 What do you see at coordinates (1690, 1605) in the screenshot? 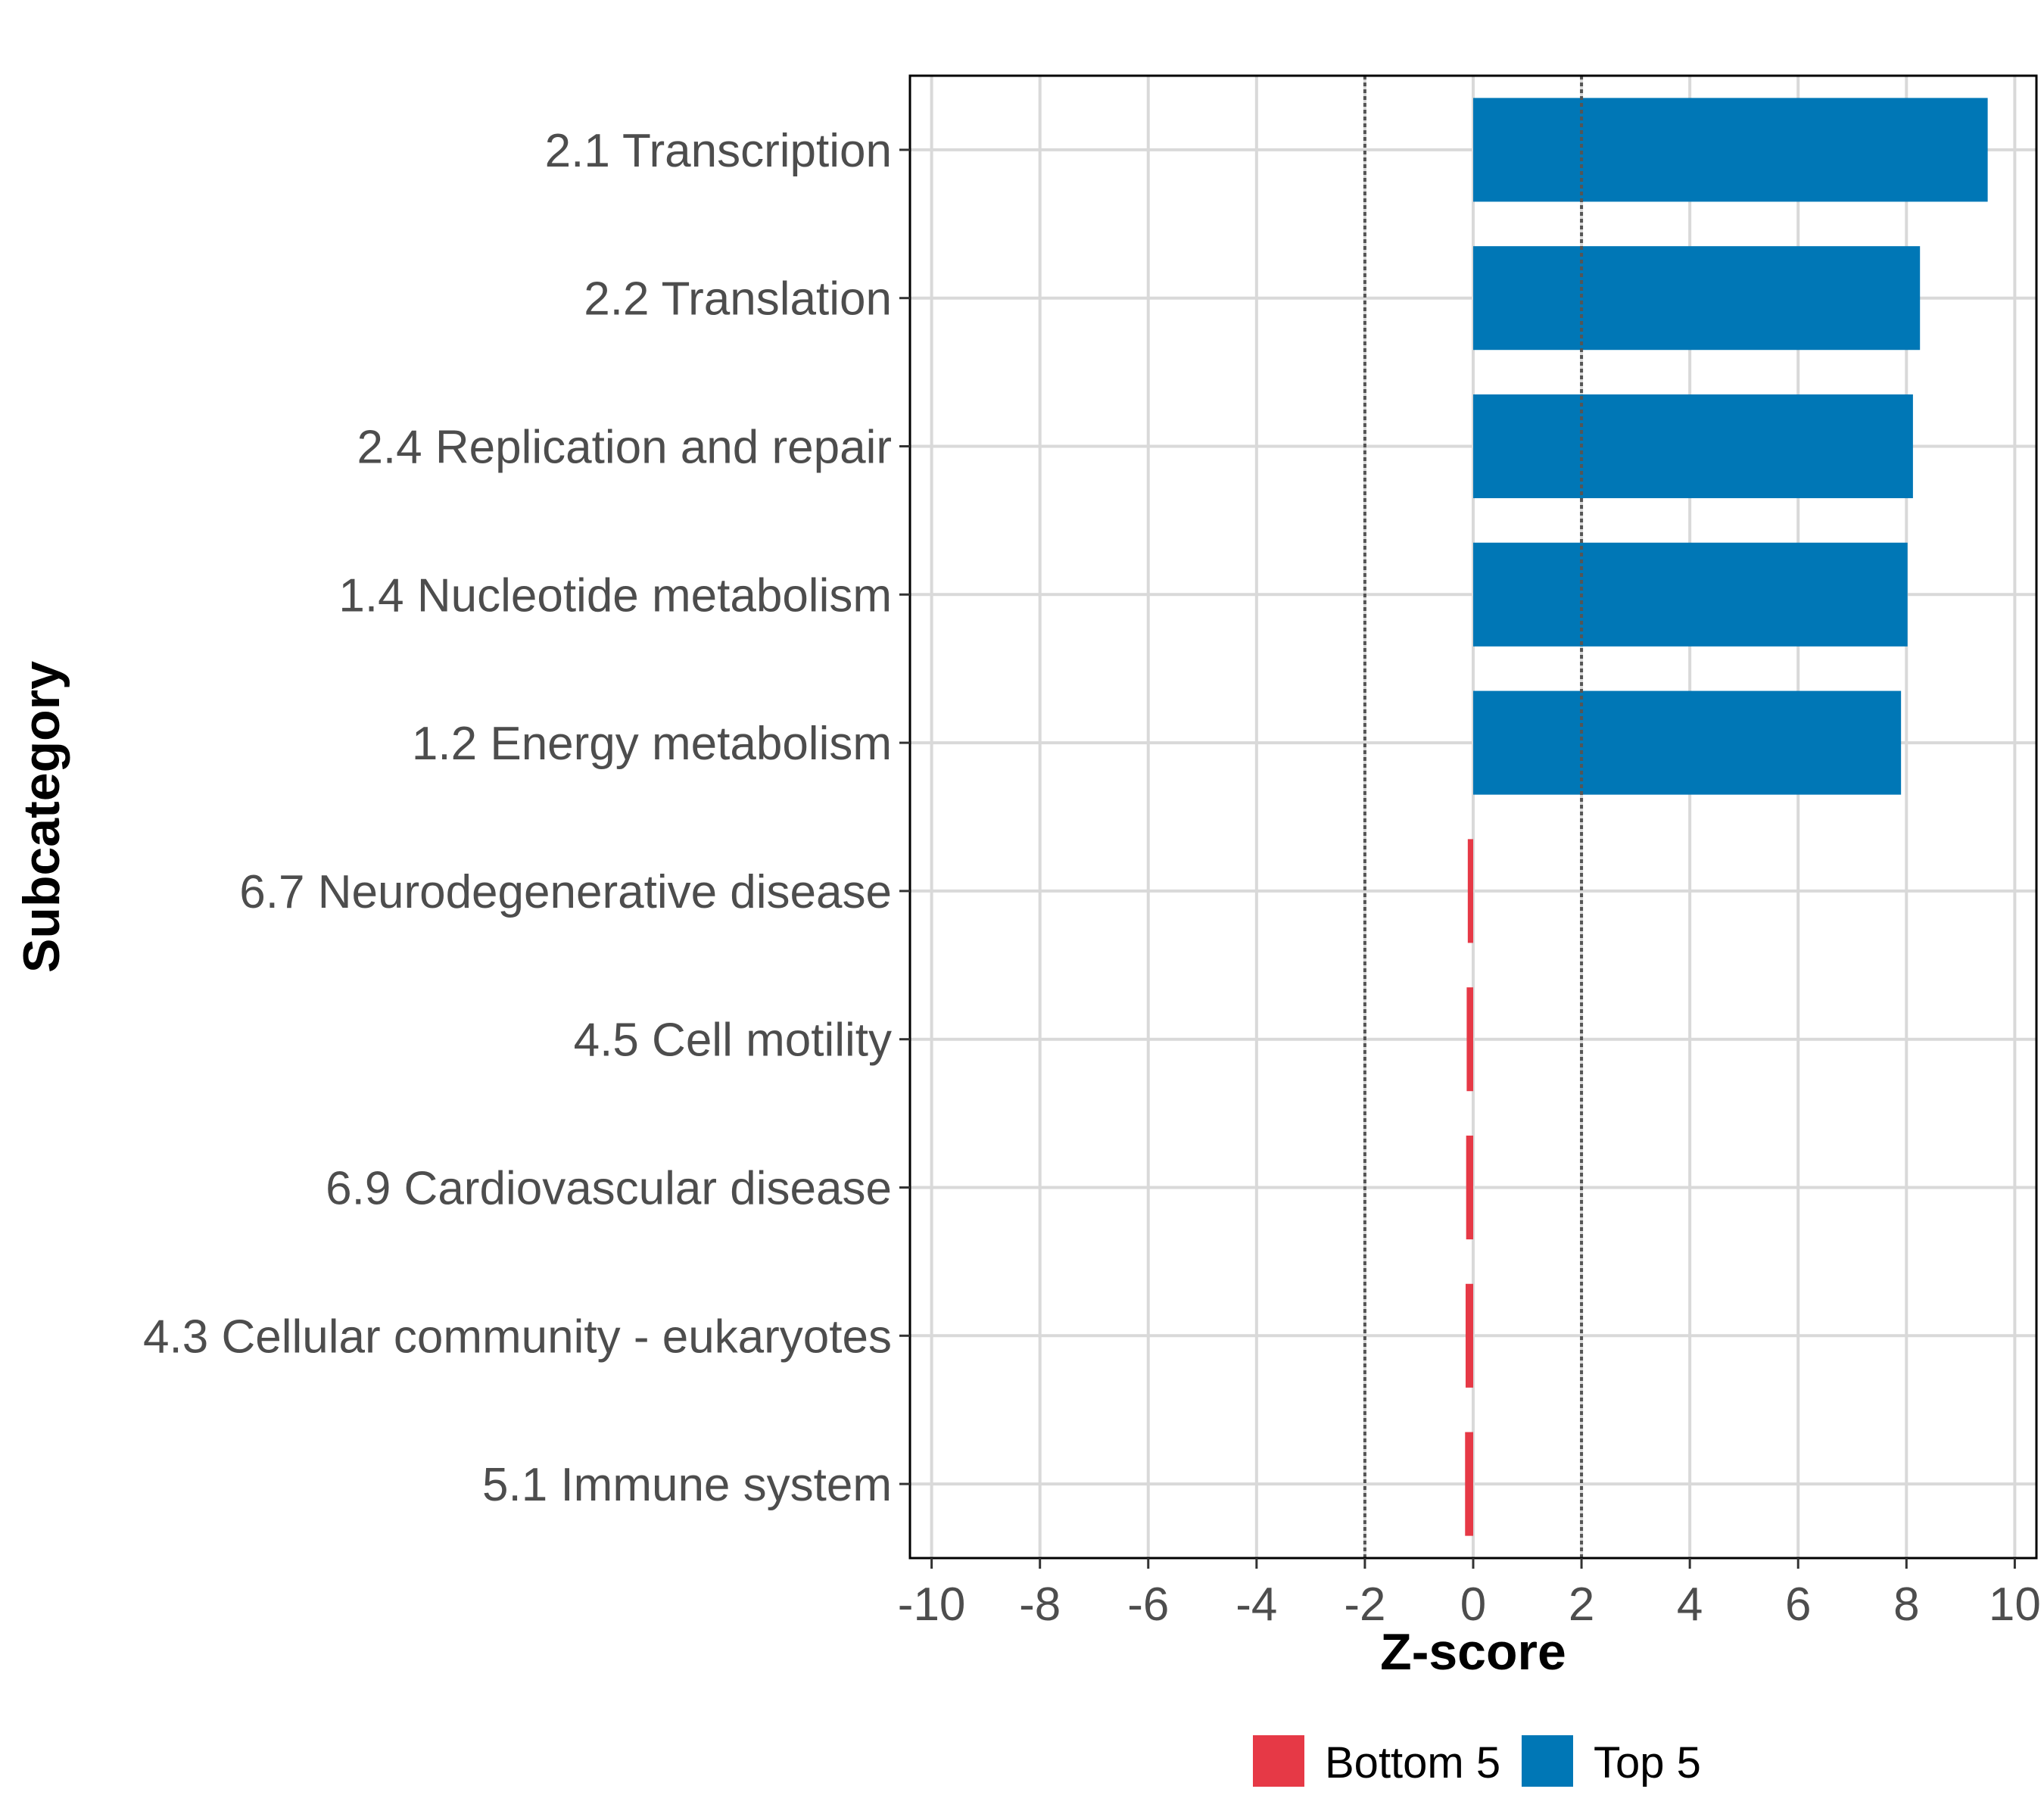
I see `x-tick-label: 4` at bounding box center [1690, 1605].